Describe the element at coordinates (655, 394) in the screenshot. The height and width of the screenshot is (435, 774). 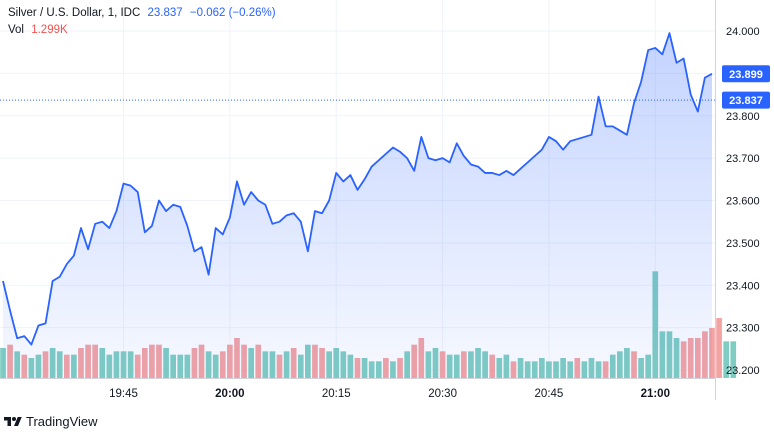
I see `time-tick-label: 21:00` at that location.